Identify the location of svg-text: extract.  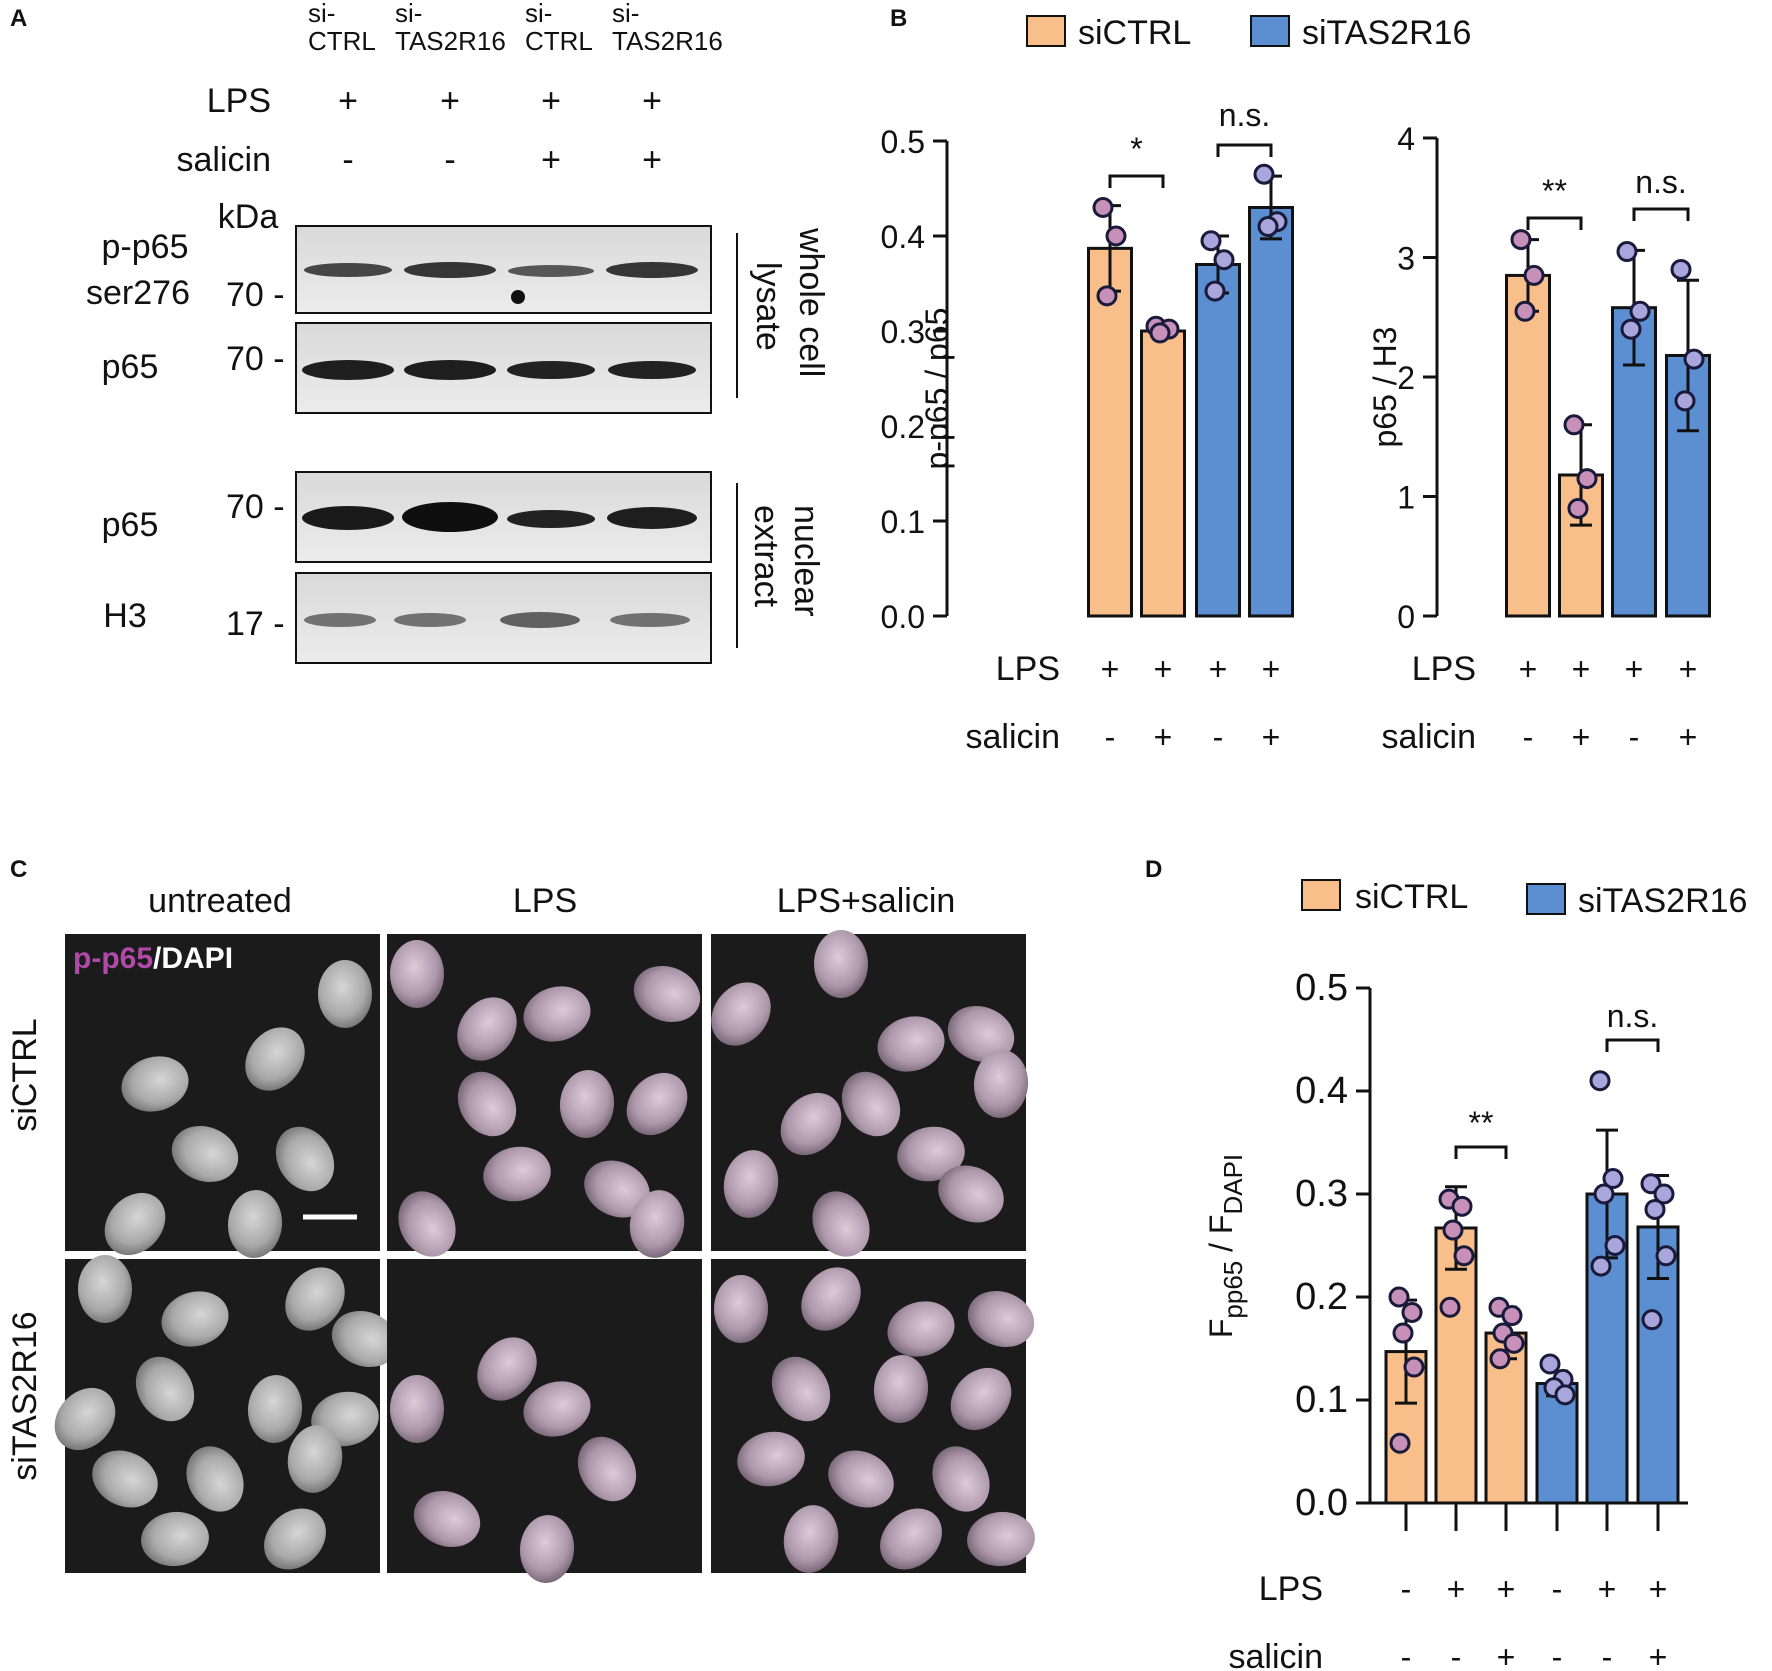
(766, 556).